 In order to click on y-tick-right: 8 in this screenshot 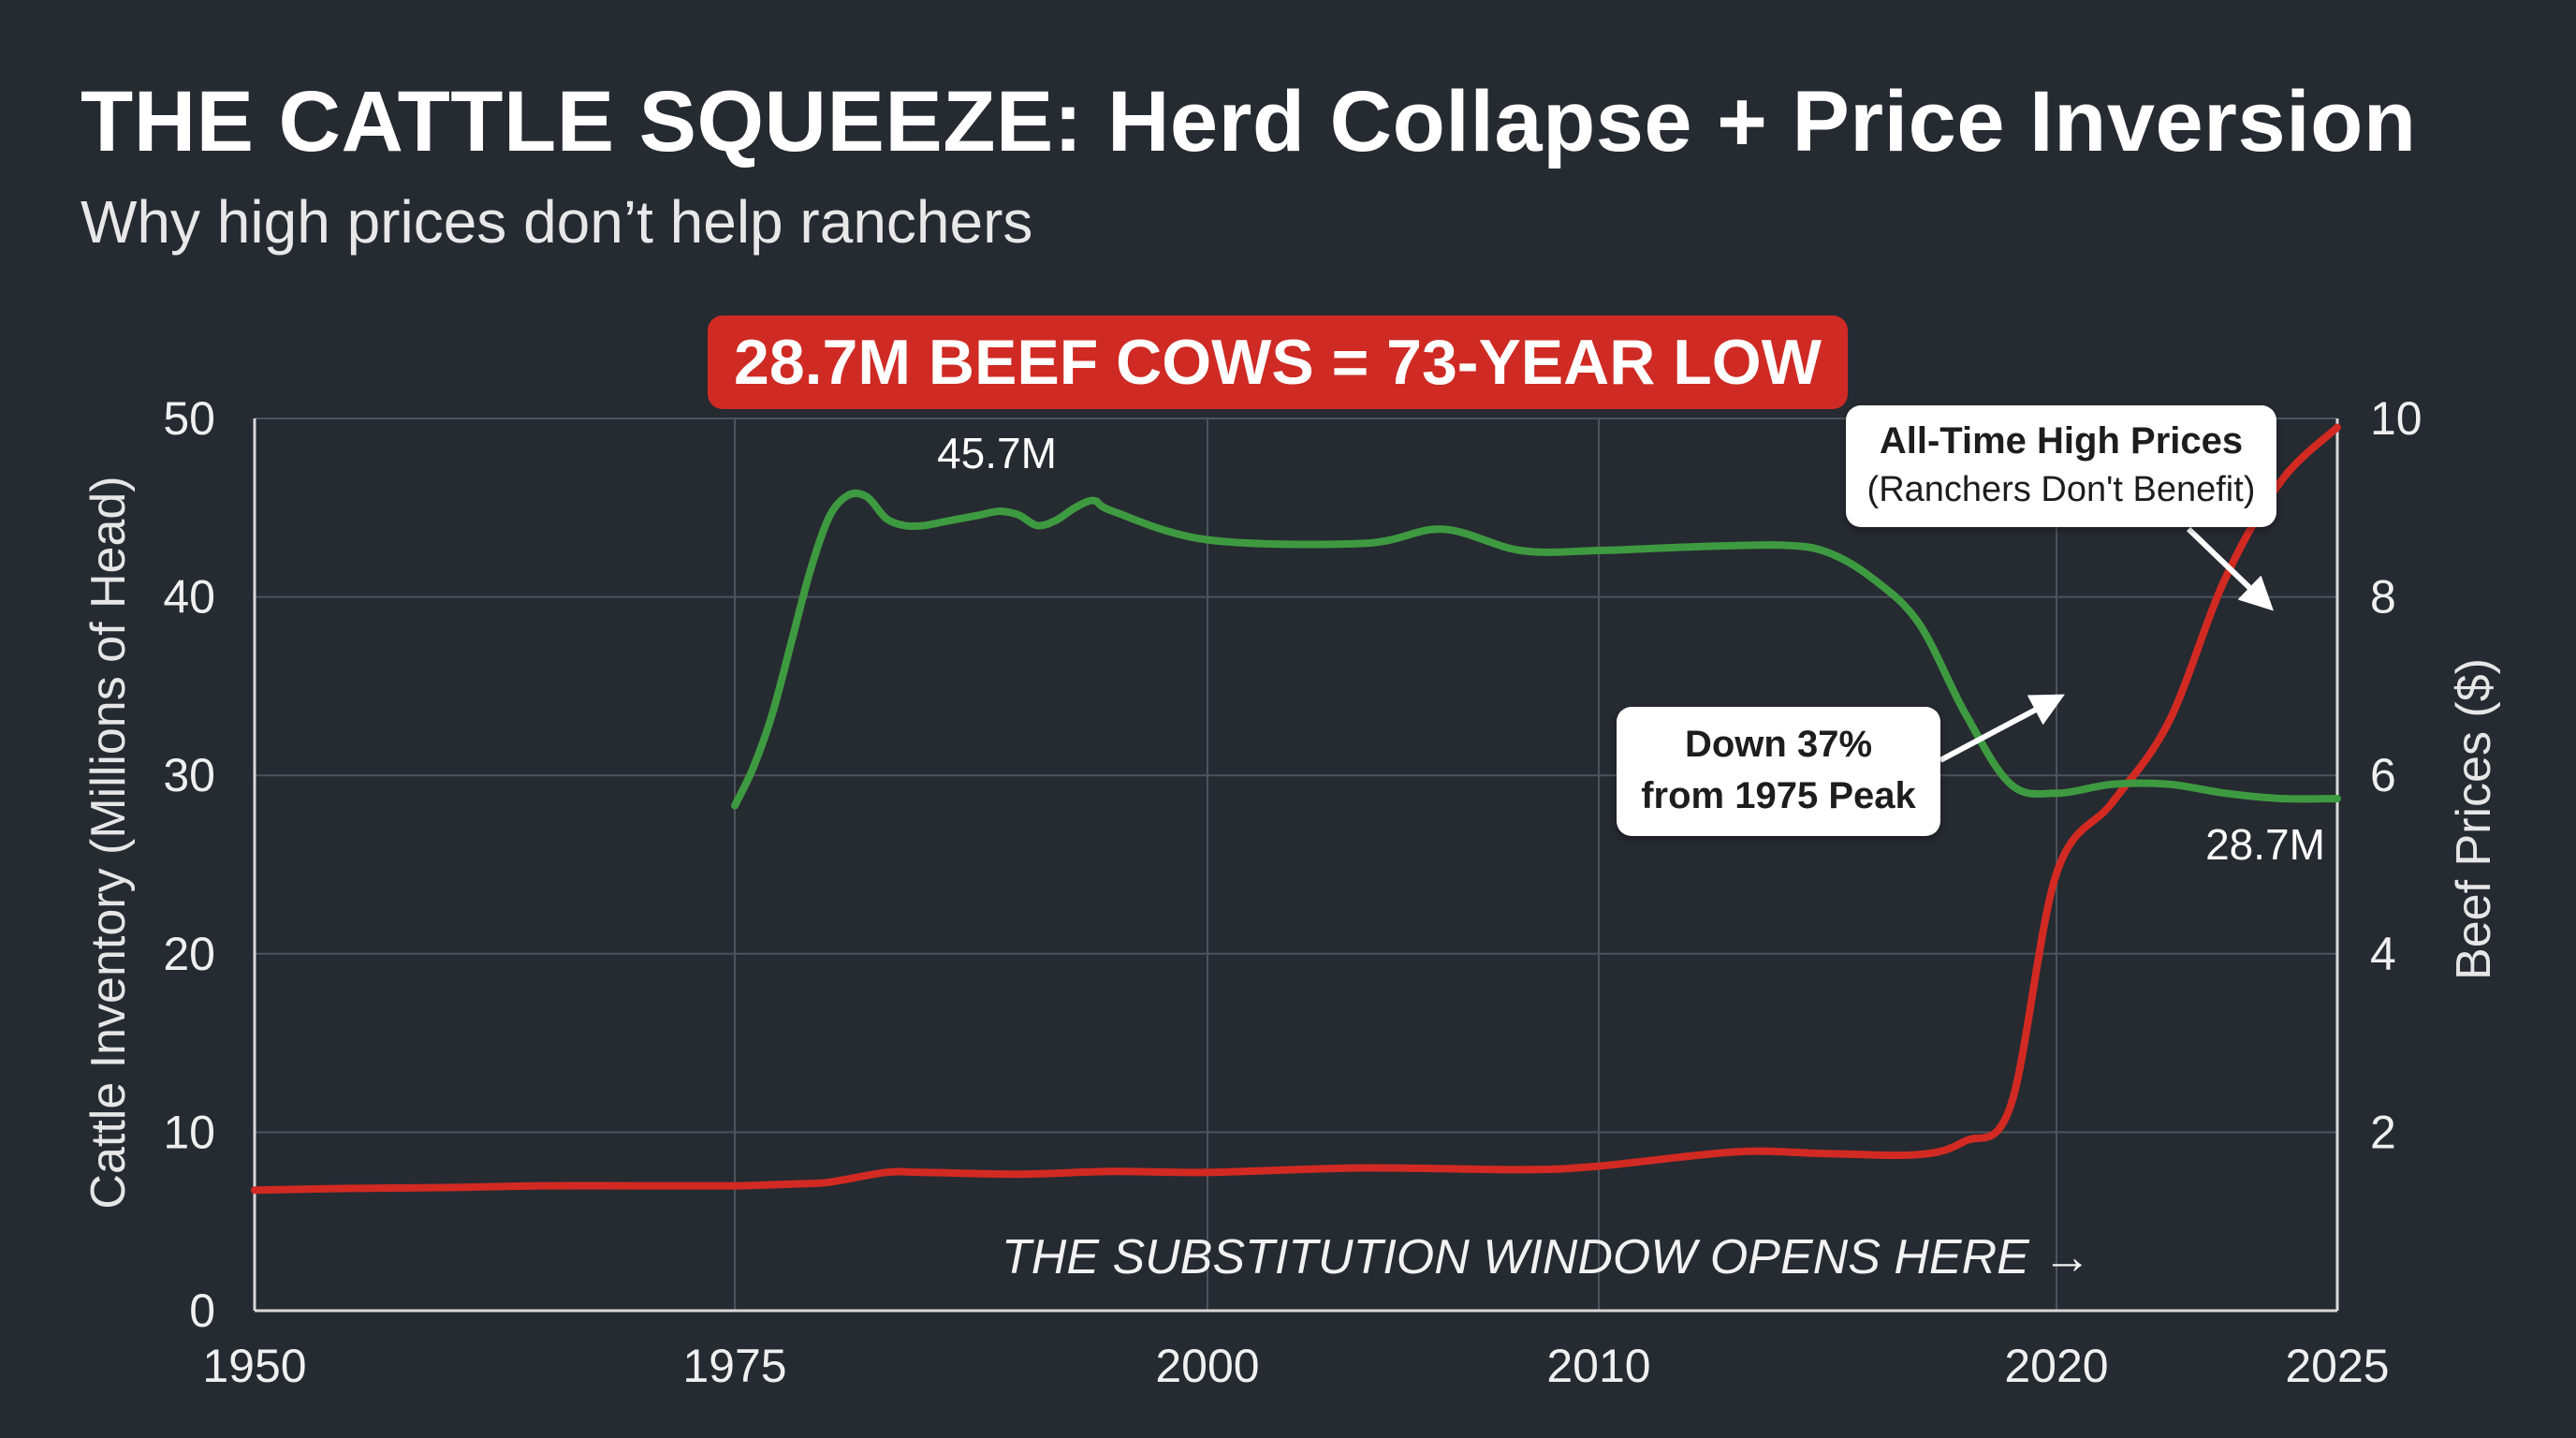, I will do `click(2383, 597)`.